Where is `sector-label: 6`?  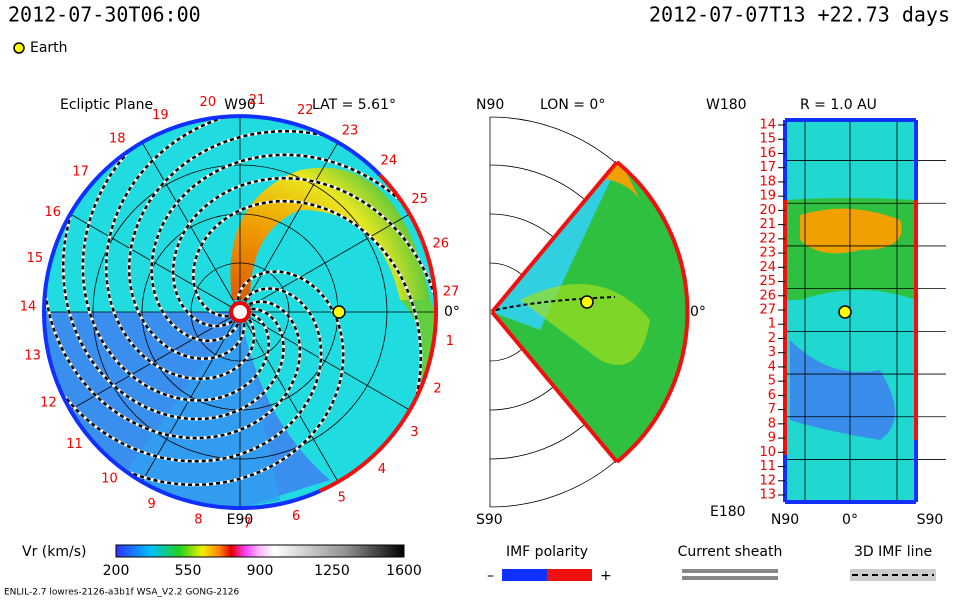
sector-label: 6 is located at coordinates (296, 516).